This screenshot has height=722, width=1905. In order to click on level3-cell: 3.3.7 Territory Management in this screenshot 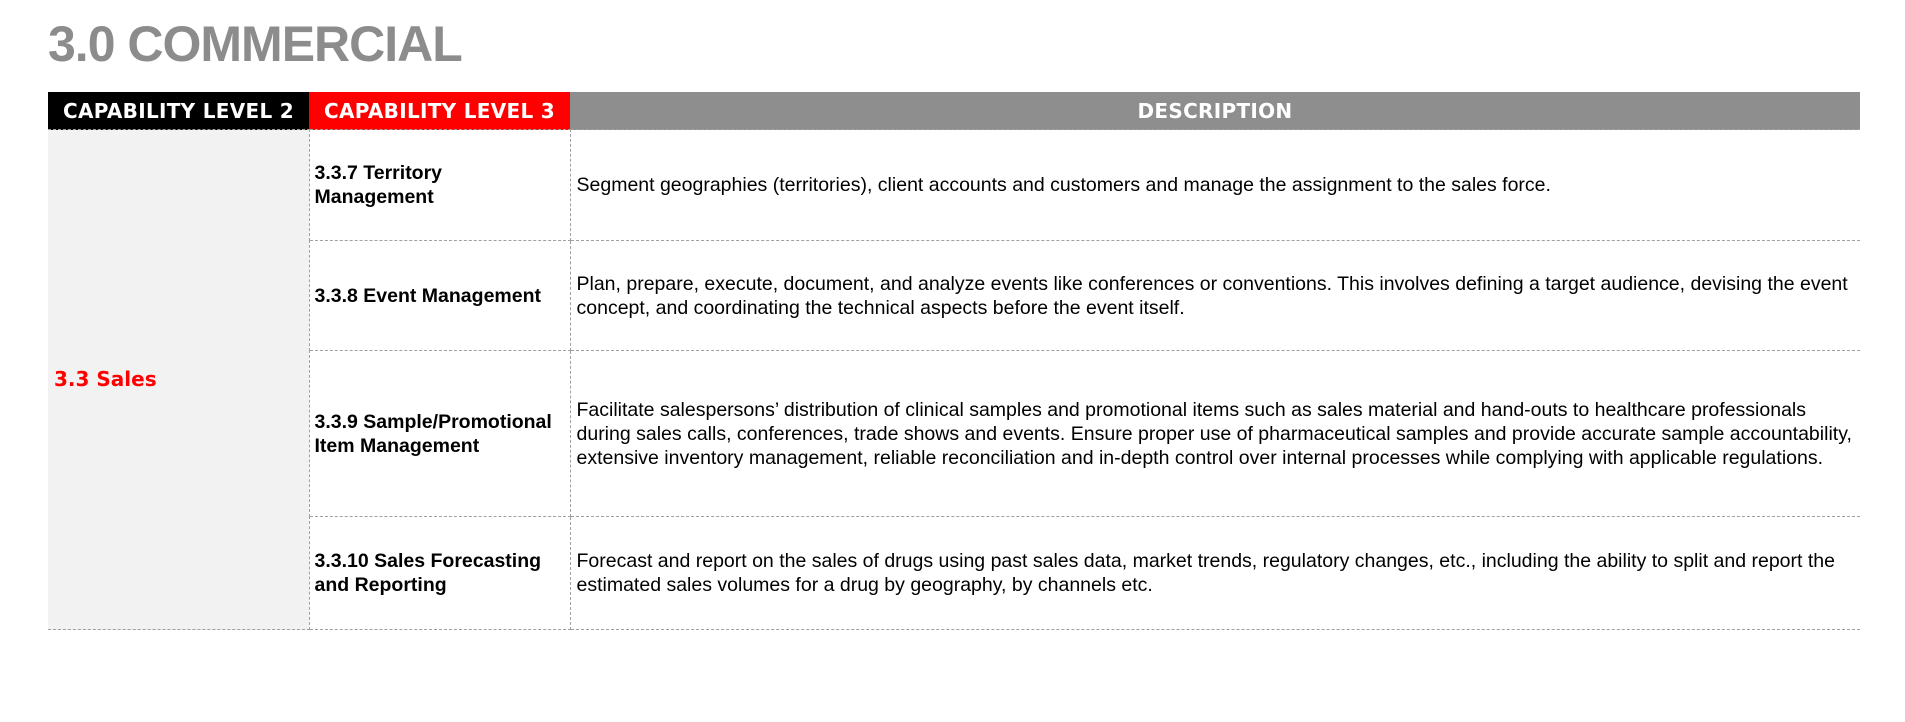, I will do `click(439, 185)`.